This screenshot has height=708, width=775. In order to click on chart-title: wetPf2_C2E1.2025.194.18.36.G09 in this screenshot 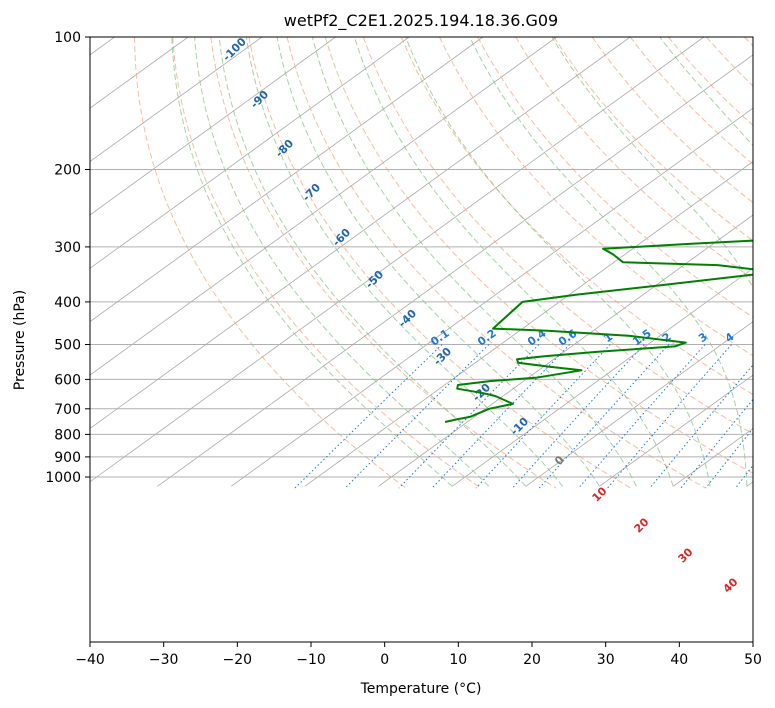, I will do `click(421, 21)`.